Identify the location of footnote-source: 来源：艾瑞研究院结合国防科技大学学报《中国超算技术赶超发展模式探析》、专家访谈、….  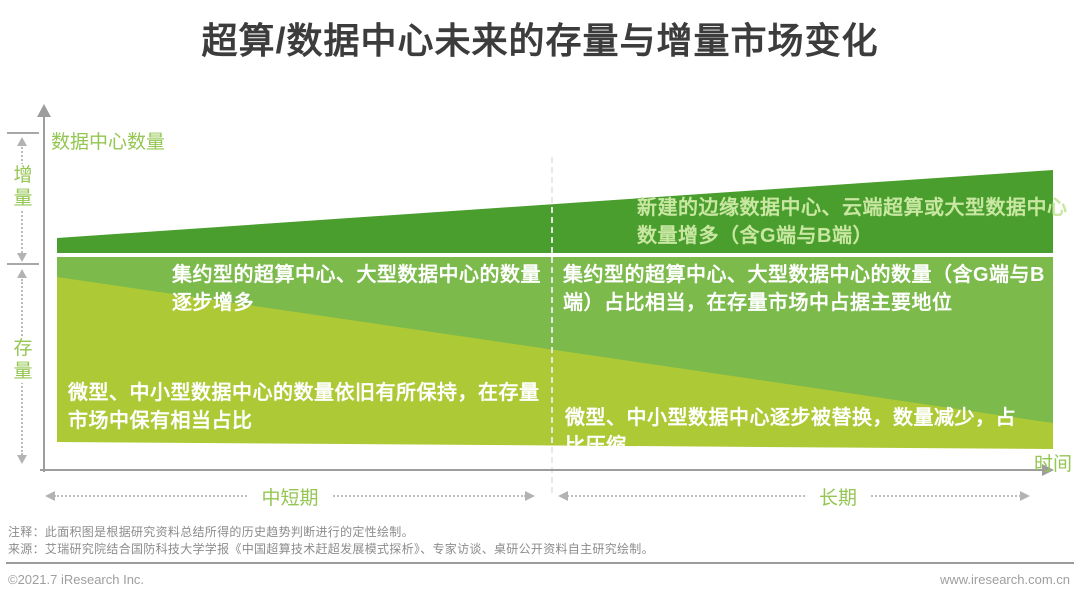
(331, 549).